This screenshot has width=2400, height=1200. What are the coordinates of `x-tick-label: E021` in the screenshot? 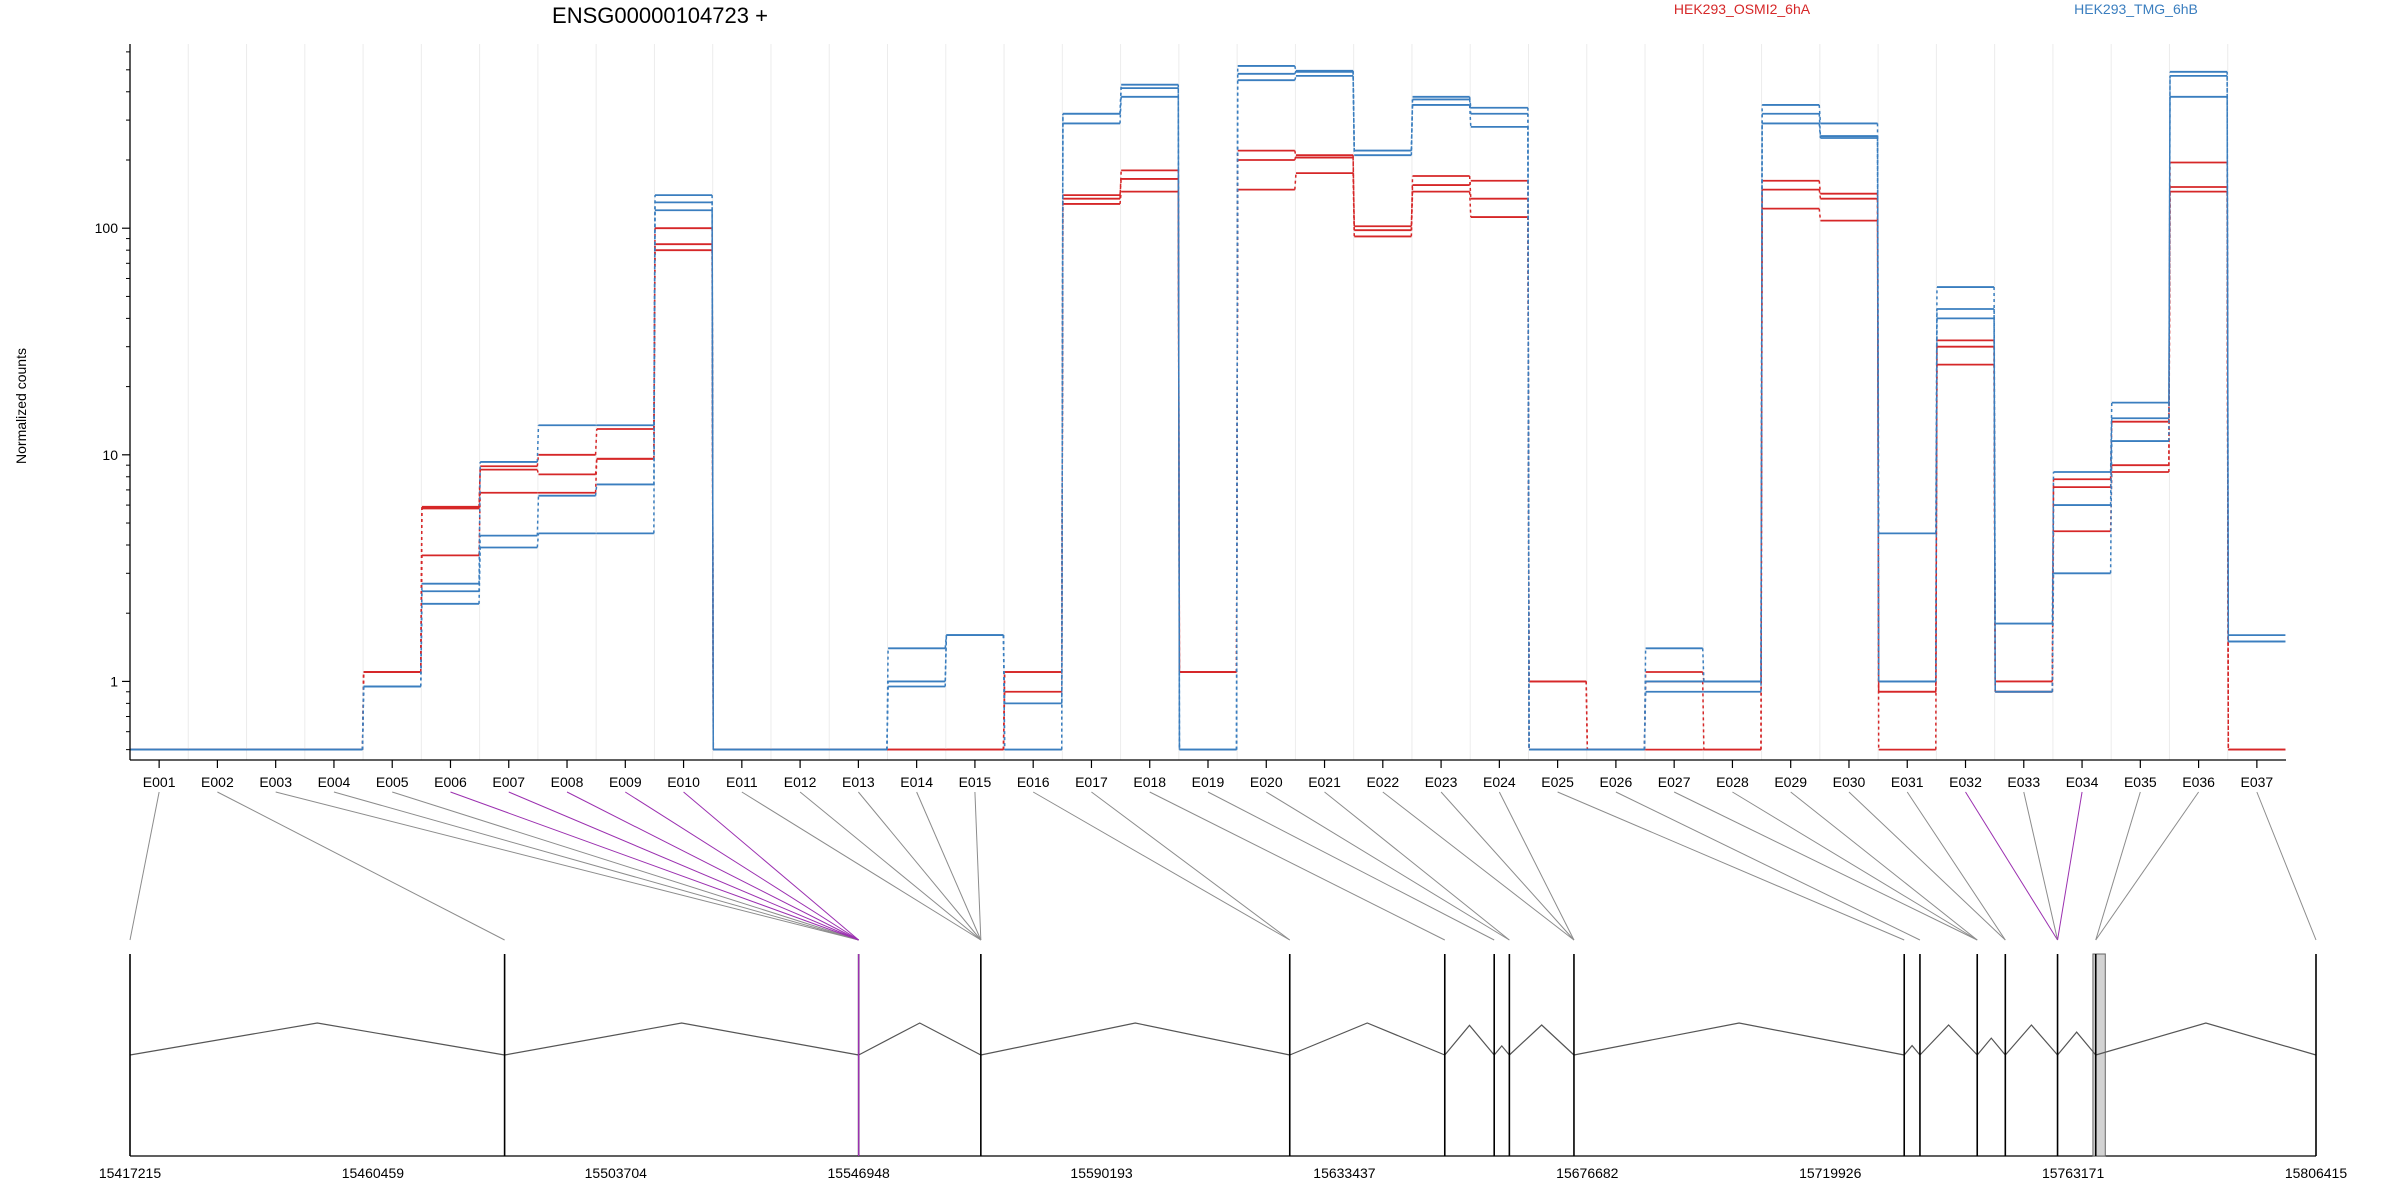 It's located at (1324, 782).